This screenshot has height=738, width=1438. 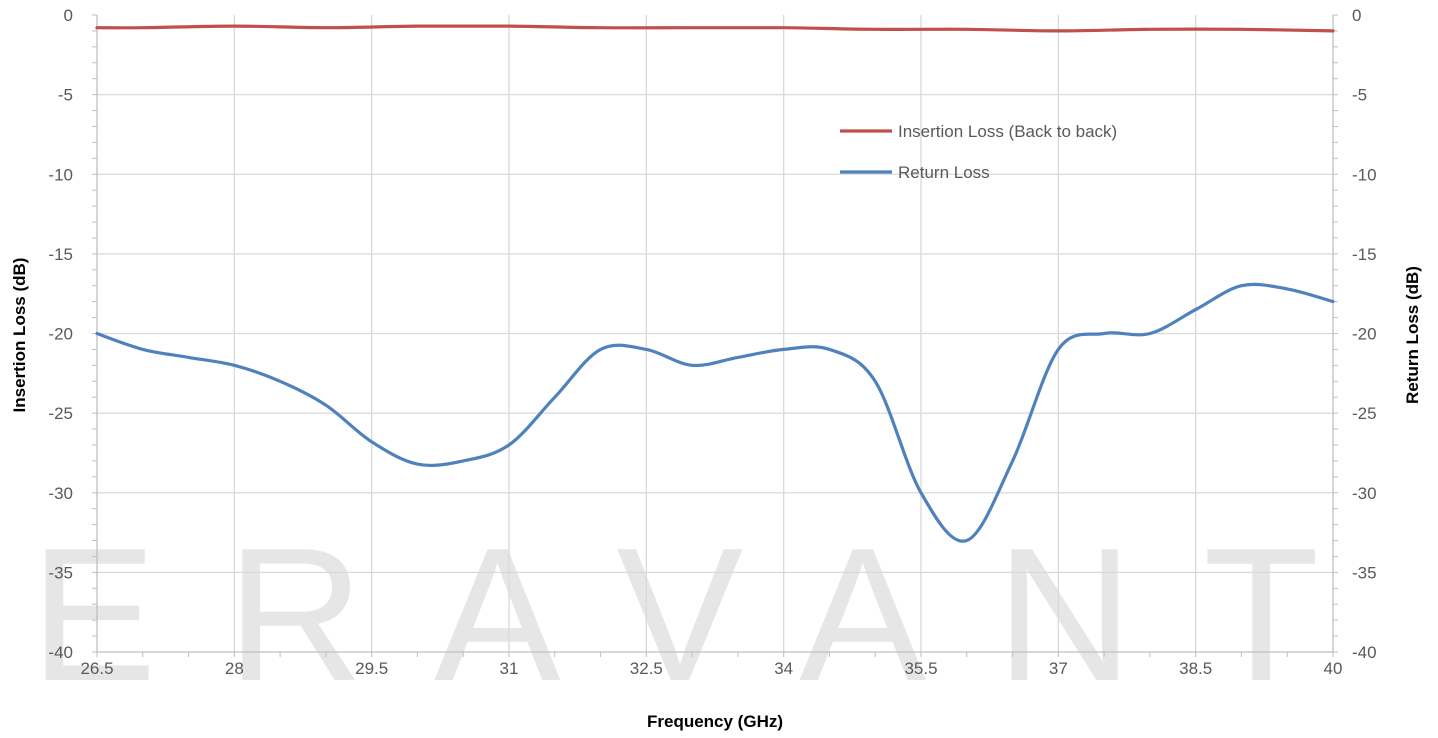 What do you see at coordinates (1058, 668) in the screenshot?
I see `x-tick-label: 37` at bounding box center [1058, 668].